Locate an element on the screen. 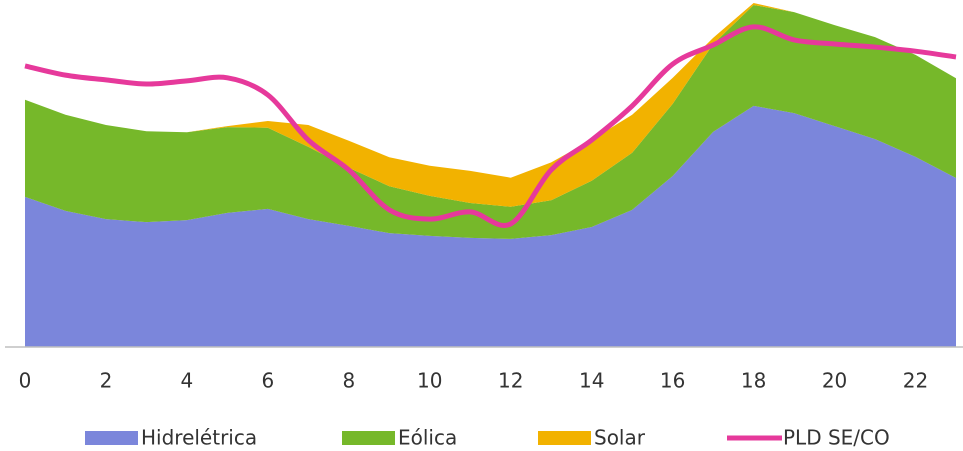 This screenshot has width=963, height=451. x-tick-label: 0 is located at coordinates (25, 381).